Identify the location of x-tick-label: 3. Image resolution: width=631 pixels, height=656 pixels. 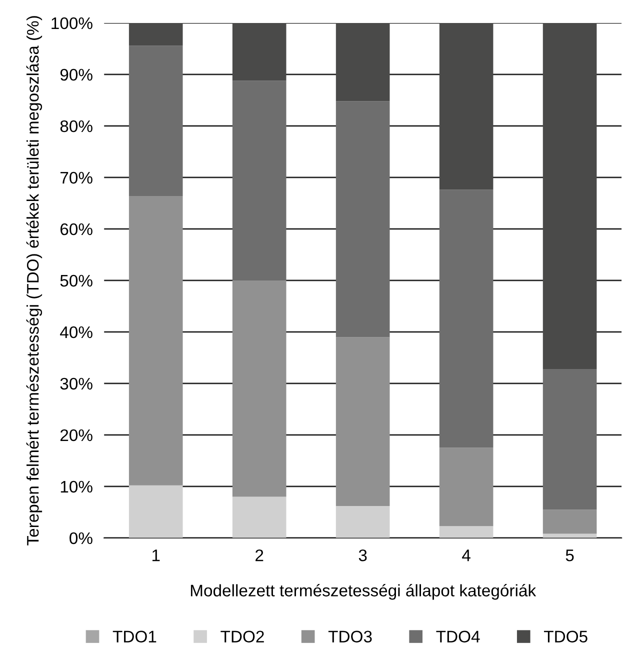
(362, 555).